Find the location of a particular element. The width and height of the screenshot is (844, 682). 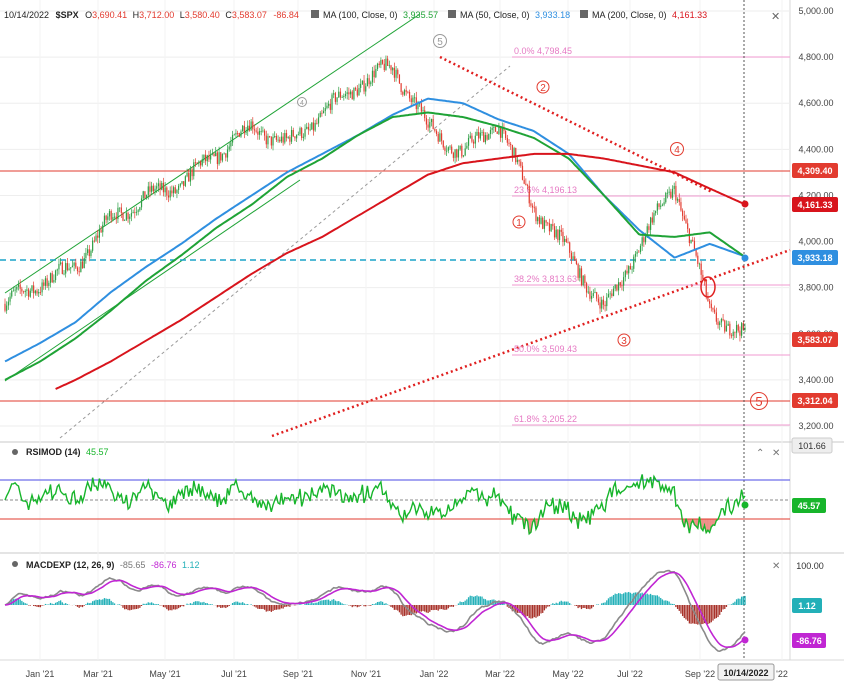

time-tick-label: Sep '21 is located at coordinates (298, 674).